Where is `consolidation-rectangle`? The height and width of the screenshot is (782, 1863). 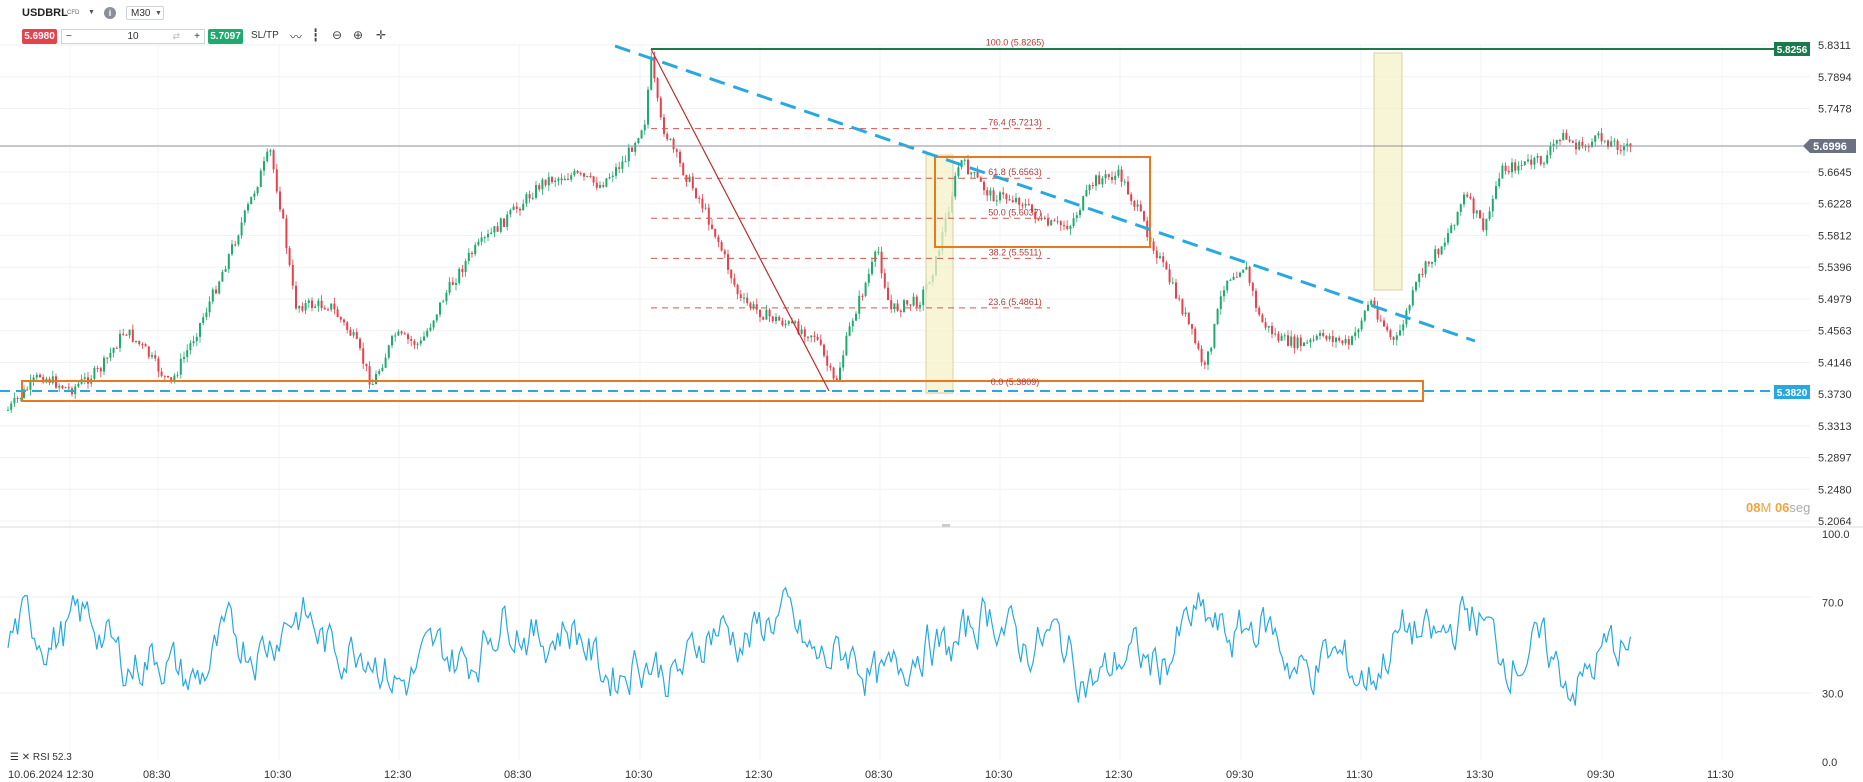
consolidation-rectangle is located at coordinates (1042, 202).